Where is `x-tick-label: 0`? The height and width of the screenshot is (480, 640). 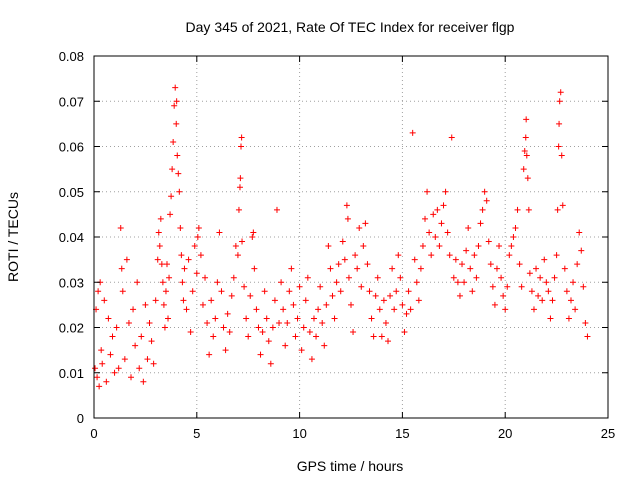 x-tick-label: 0 is located at coordinates (93, 433).